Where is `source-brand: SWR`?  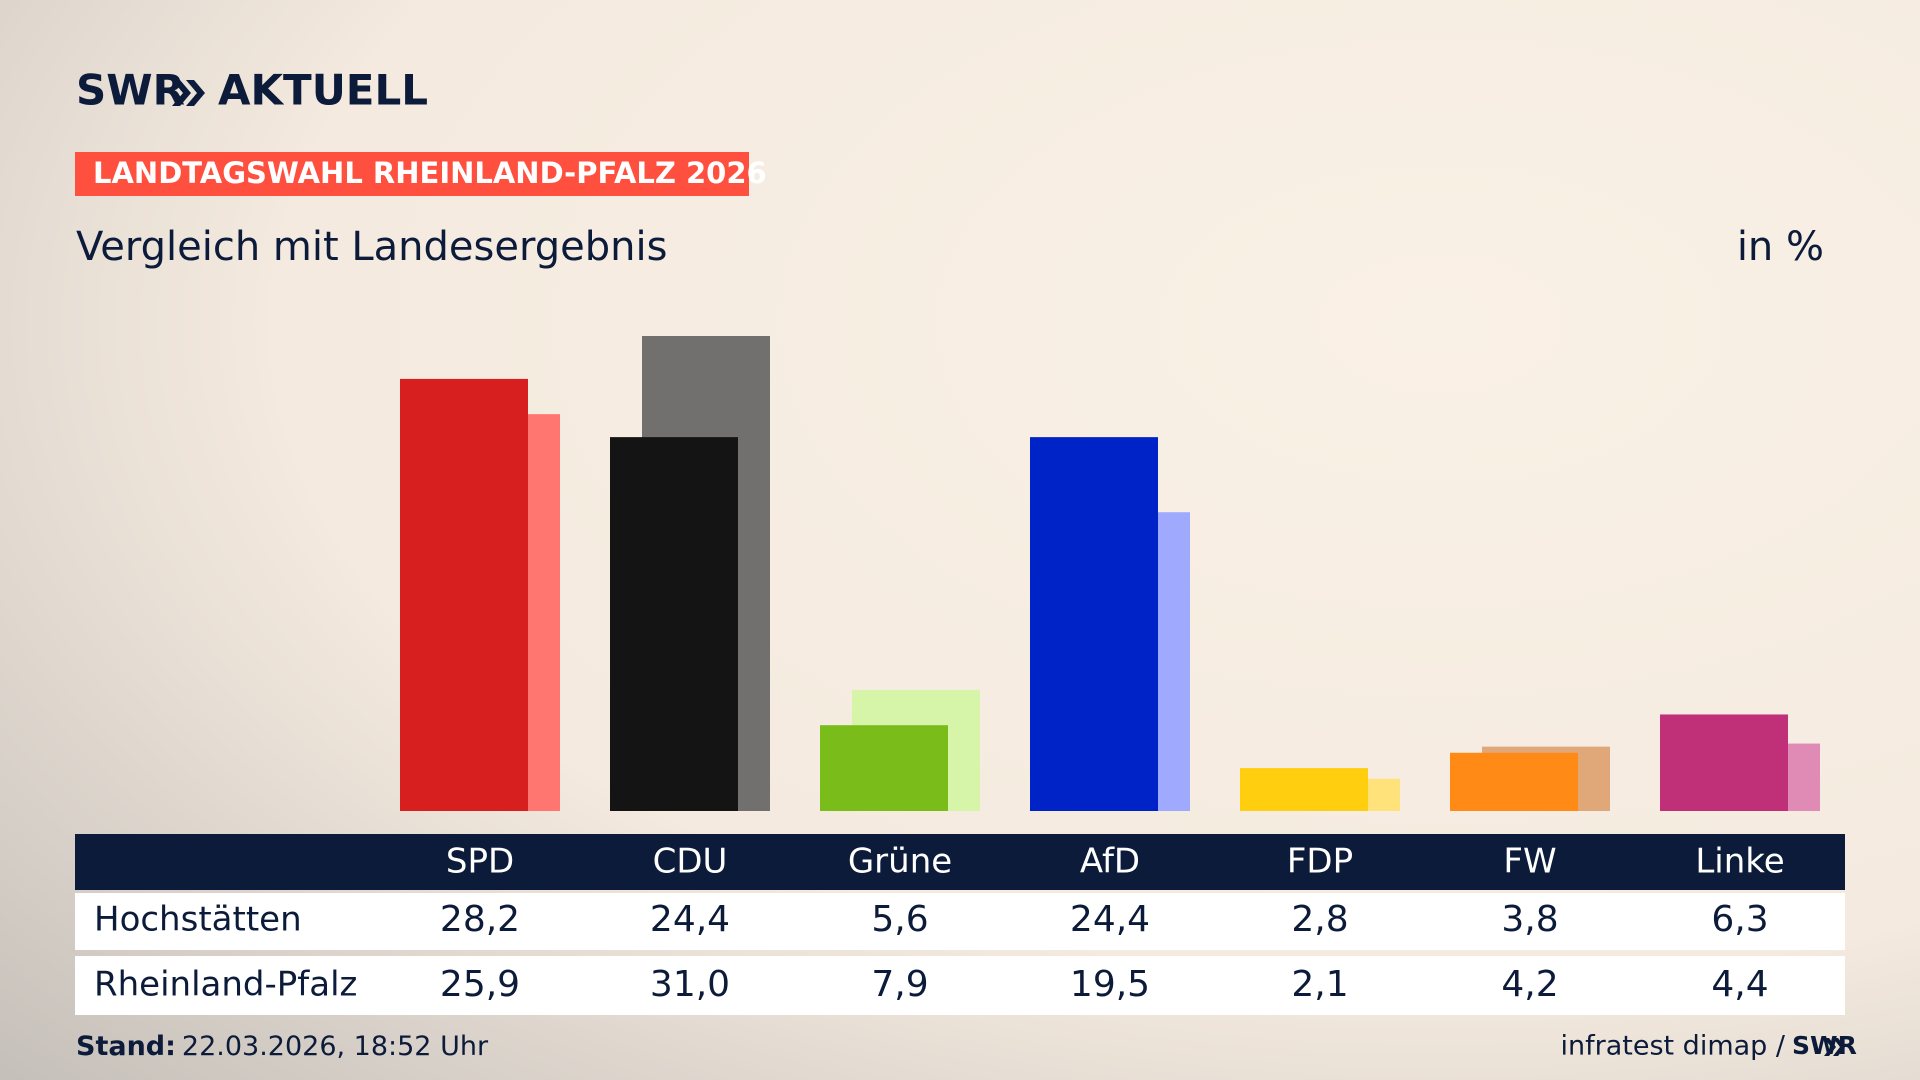 source-brand: SWR is located at coordinates (1824, 1045).